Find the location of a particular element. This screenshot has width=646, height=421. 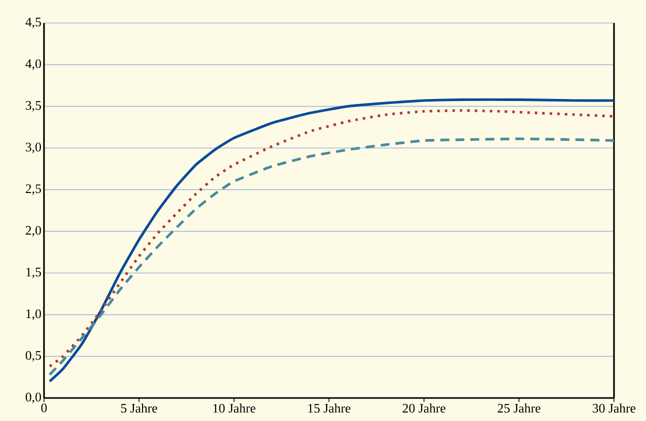

y-tick-label: 3,5 is located at coordinates (33, 106).